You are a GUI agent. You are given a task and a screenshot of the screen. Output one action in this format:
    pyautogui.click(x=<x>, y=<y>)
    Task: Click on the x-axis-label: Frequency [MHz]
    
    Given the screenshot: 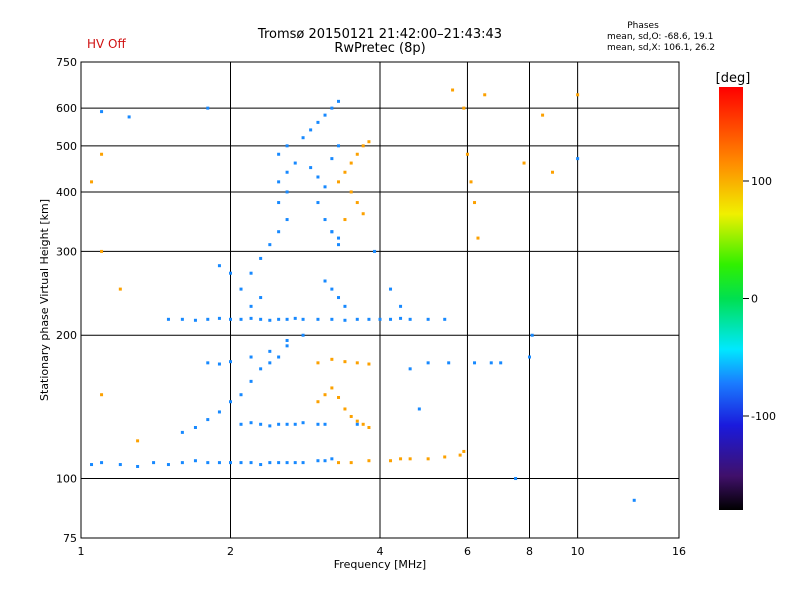 What is the action you would take?
    pyautogui.click(x=380, y=564)
    